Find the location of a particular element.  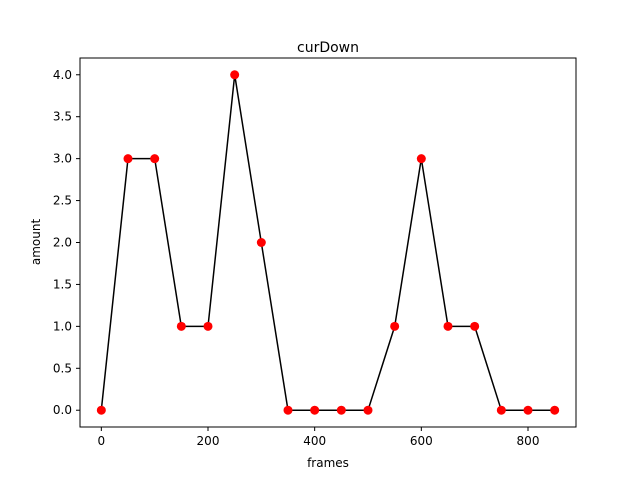

chart-title: curDown is located at coordinates (328, 48).